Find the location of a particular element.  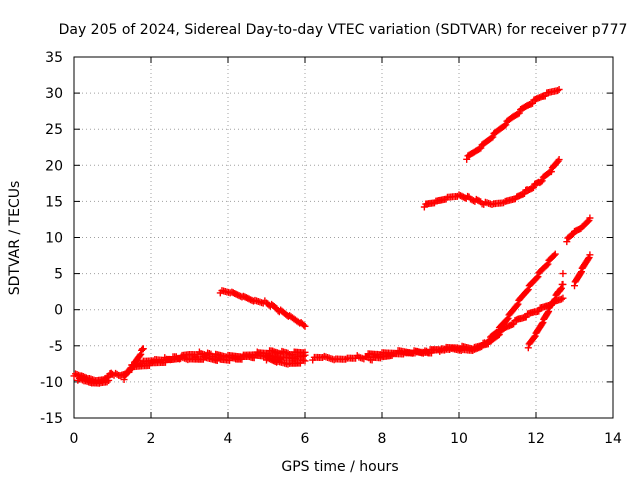

series-track-i is located at coordinates (545, 316).